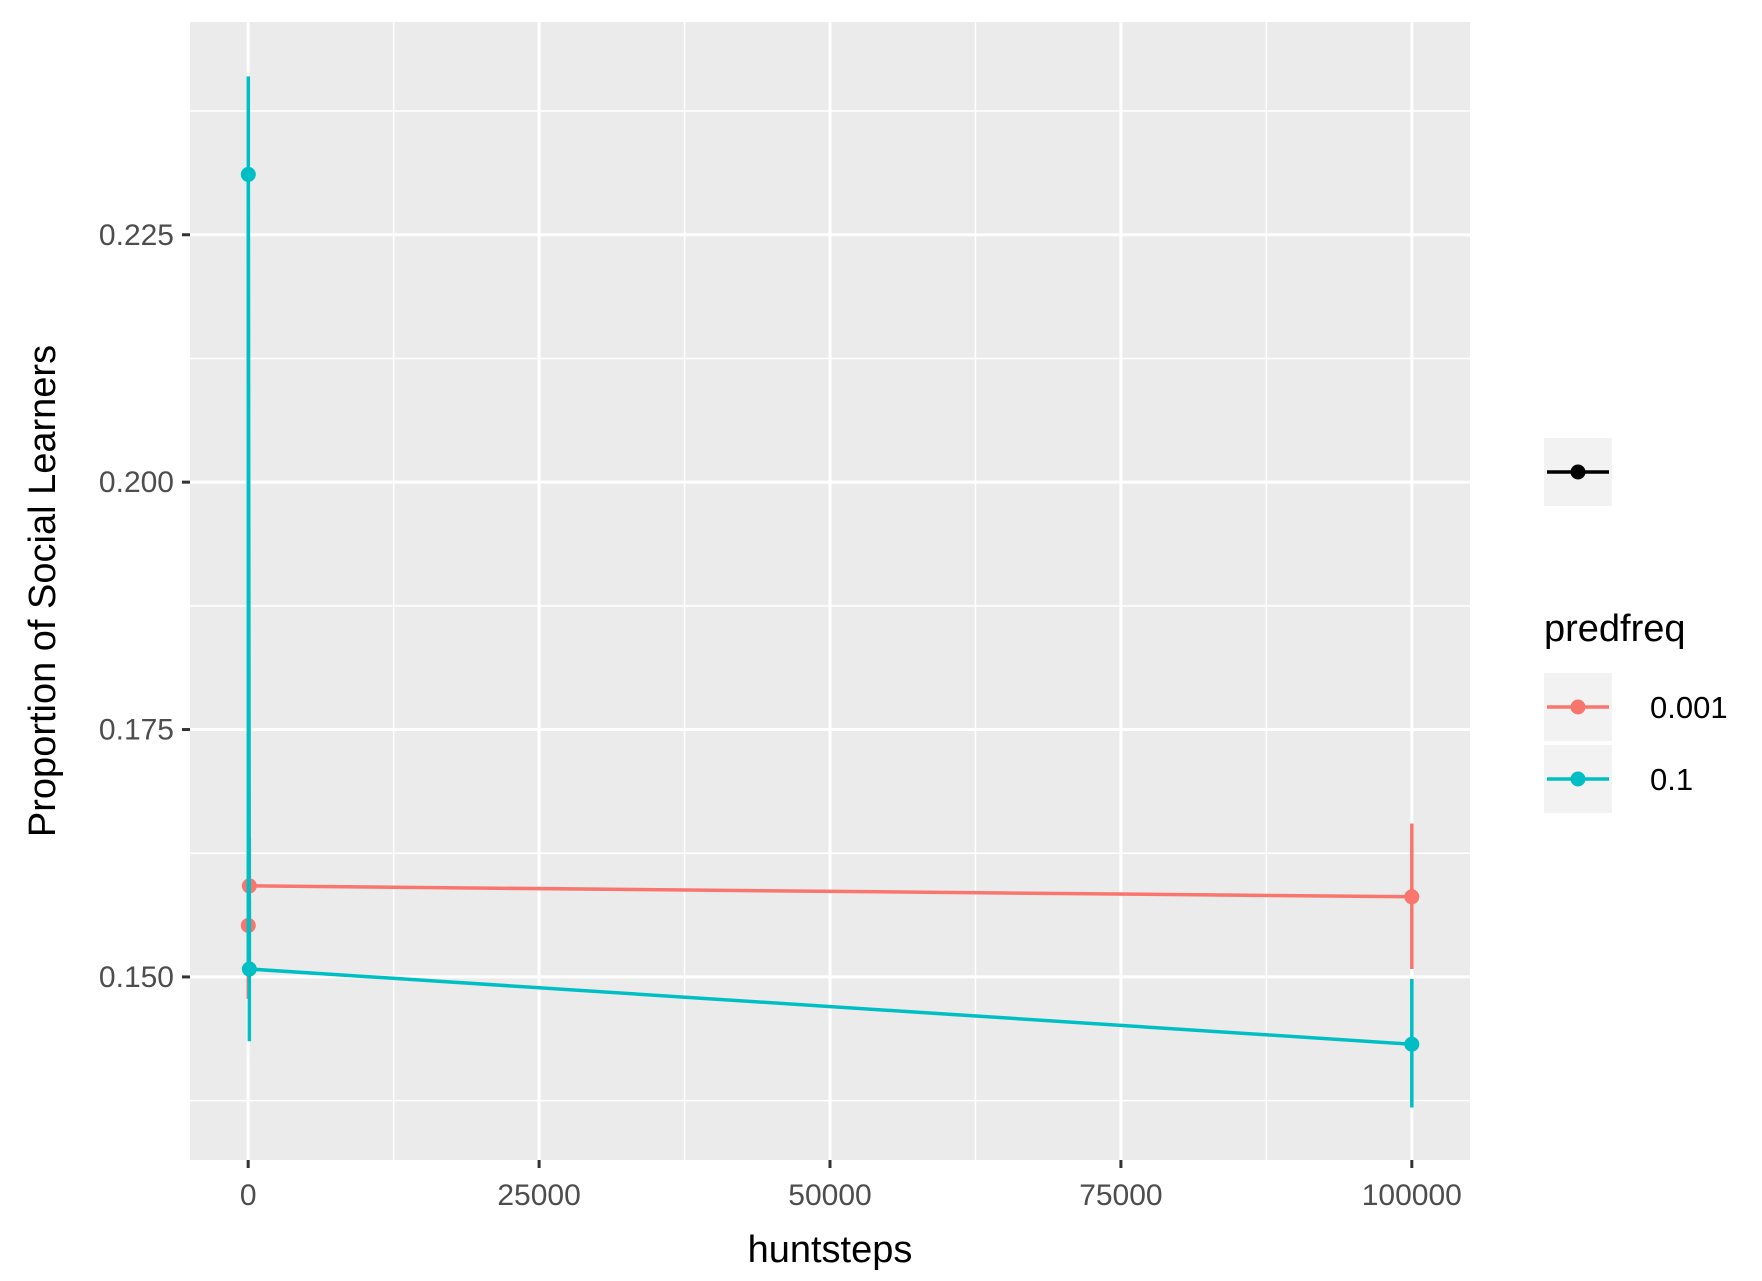  What do you see at coordinates (136, 235) in the screenshot?
I see `y-tick-label: 0.225` at bounding box center [136, 235].